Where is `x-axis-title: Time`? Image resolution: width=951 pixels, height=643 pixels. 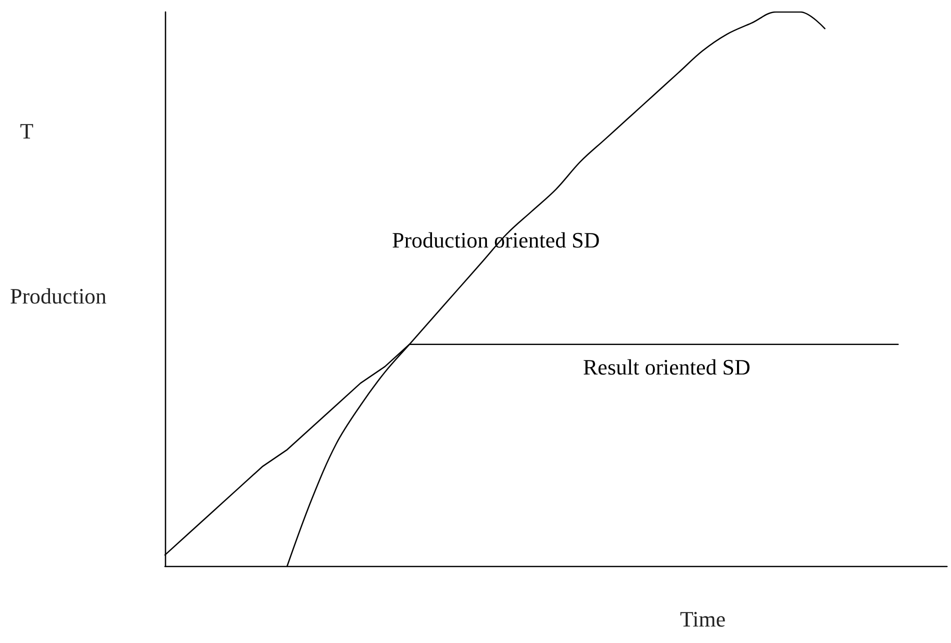
x-axis-title: Time is located at coordinates (703, 619).